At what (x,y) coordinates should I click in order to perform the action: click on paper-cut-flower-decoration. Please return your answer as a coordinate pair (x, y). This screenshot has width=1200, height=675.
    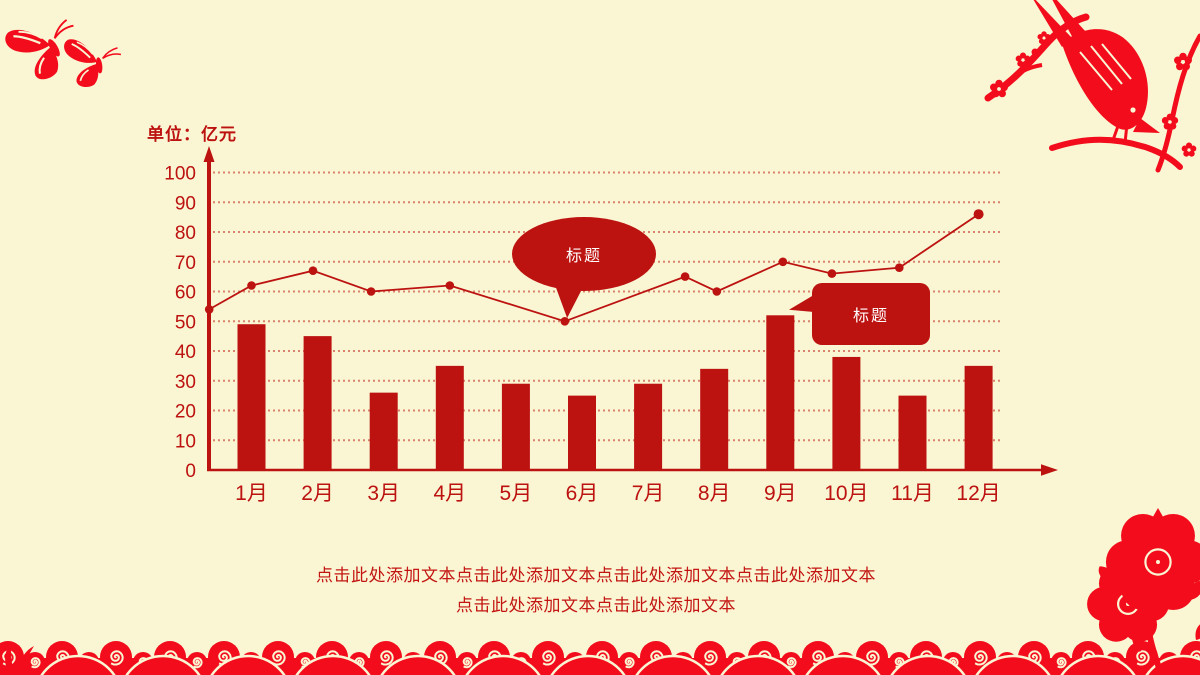
    Looking at the image, I should click on (1143, 591).